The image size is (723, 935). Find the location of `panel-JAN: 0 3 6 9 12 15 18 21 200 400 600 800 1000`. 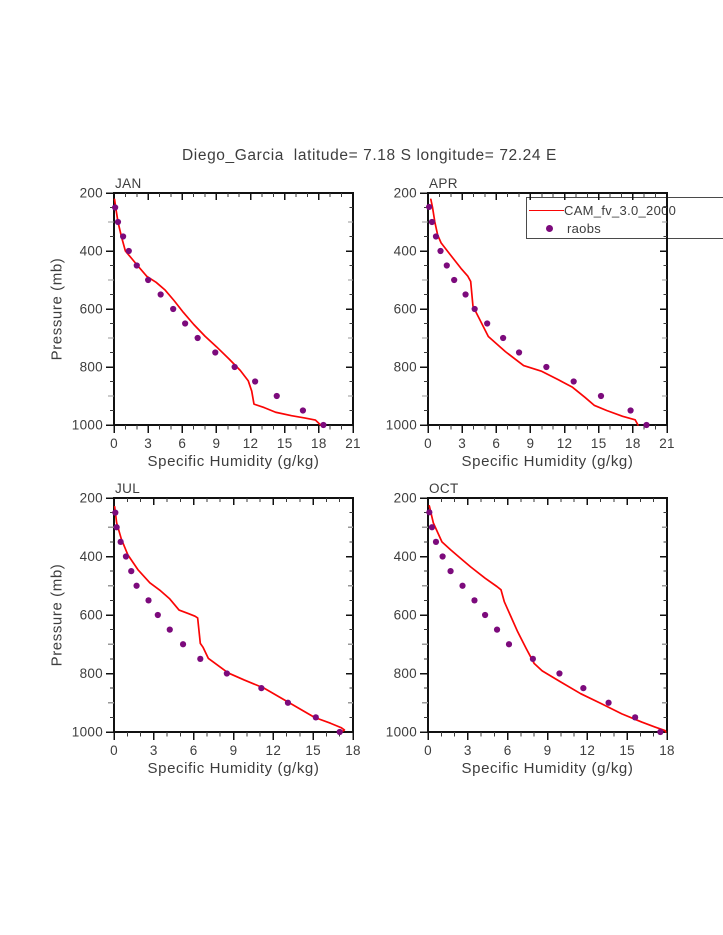

panel-JAN: 0 3 6 9 12 15 18 21 200 400 600 800 1000 is located at coordinates (216, 319).